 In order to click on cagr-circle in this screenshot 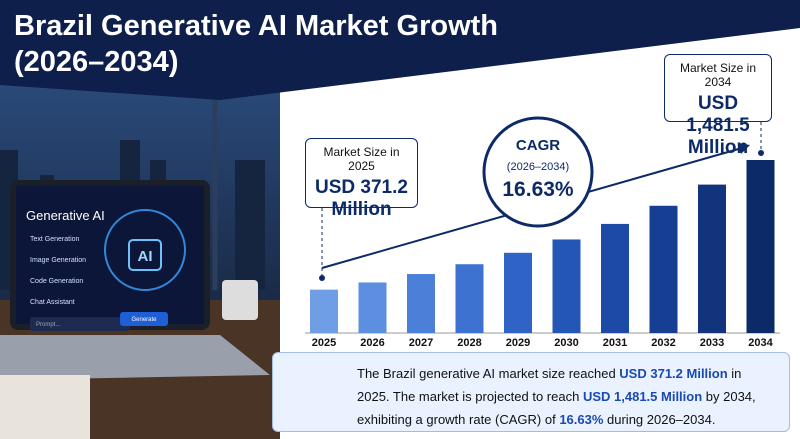, I will do `click(538, 172)`.